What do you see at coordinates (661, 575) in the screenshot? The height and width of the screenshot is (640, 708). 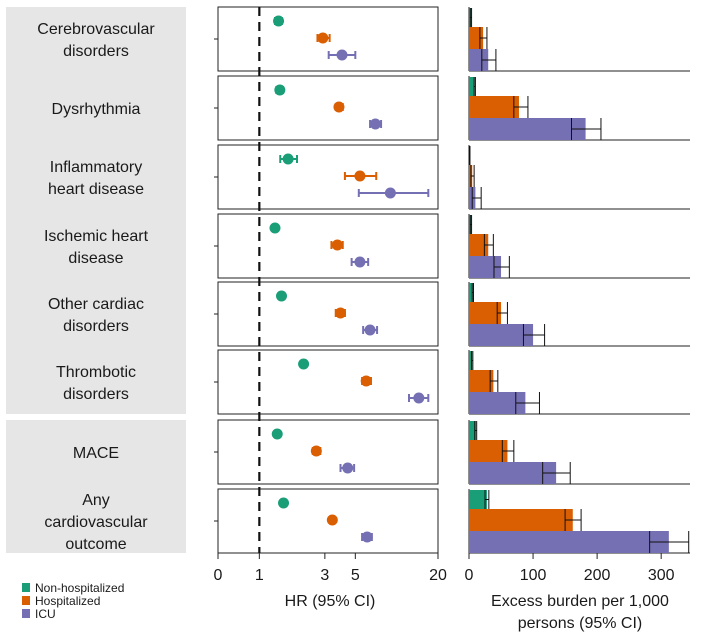 I see `bar-x-tick-label: 300` at bounding box center [661, 575].